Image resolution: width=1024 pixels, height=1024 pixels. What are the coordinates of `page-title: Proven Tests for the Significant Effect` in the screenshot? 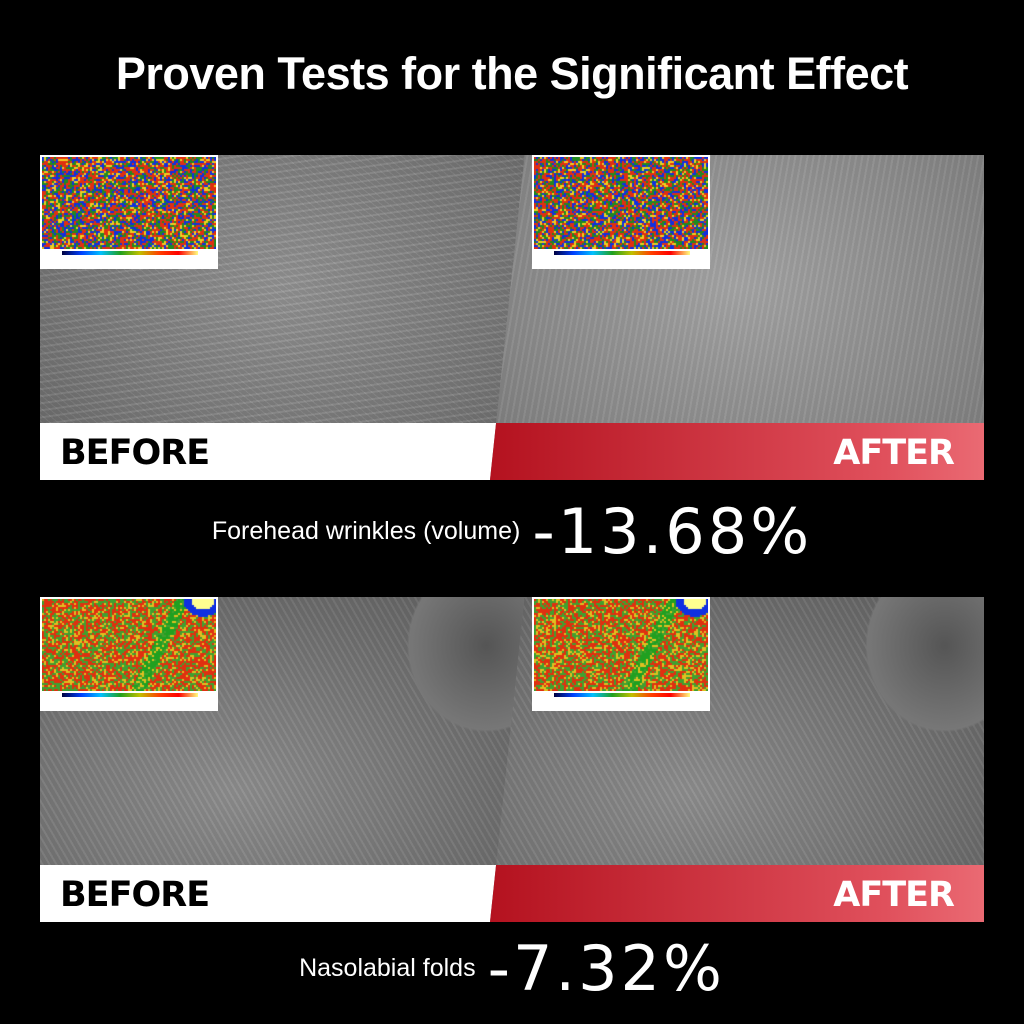 It's located at (512, 73).